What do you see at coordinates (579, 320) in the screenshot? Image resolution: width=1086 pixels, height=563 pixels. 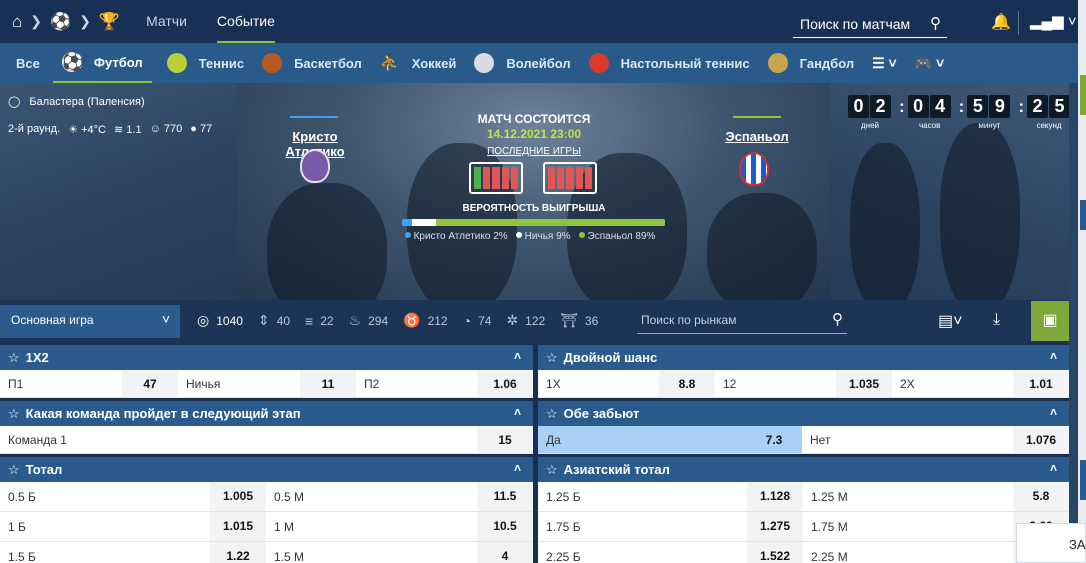 I see `market-counter: ⛩ 36` at bounding box center [579, 320].